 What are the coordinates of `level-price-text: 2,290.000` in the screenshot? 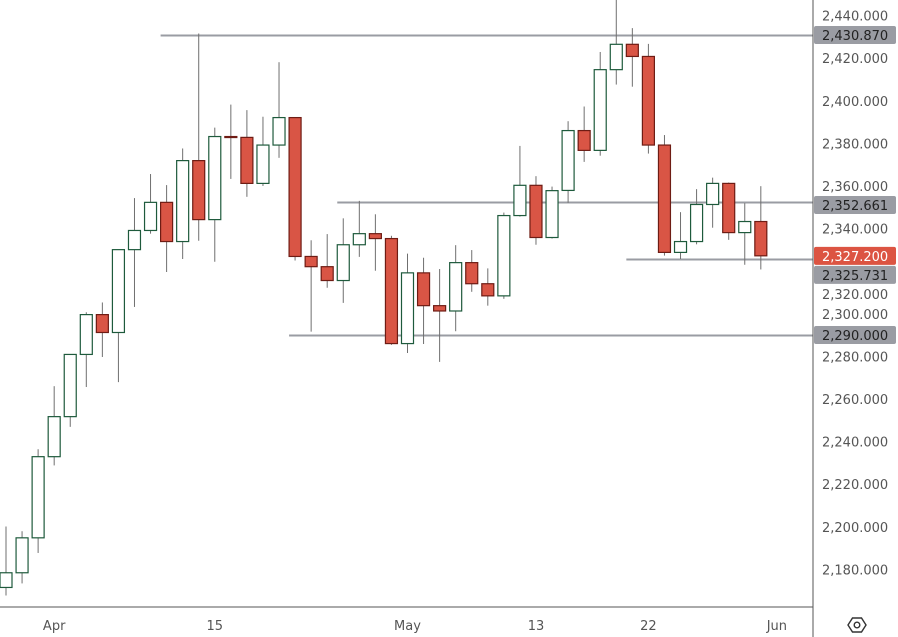 It's located at (855, 336).